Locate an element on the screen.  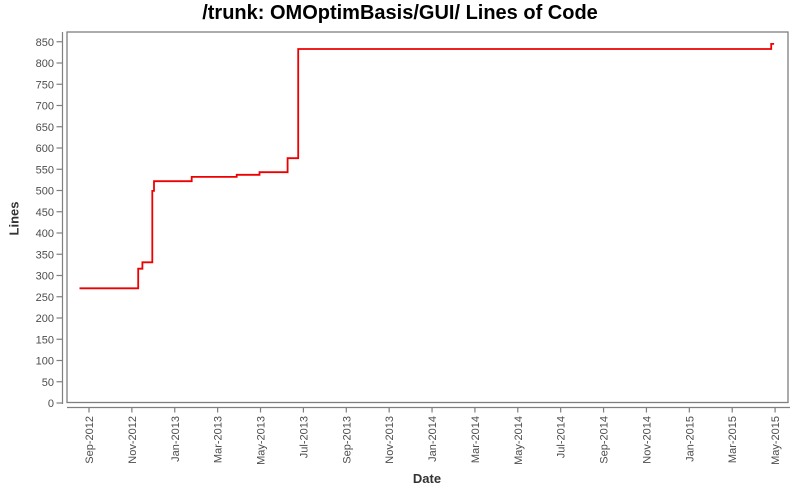
x-tick-label: Jan-2013 is located at coordinates (176, 439).